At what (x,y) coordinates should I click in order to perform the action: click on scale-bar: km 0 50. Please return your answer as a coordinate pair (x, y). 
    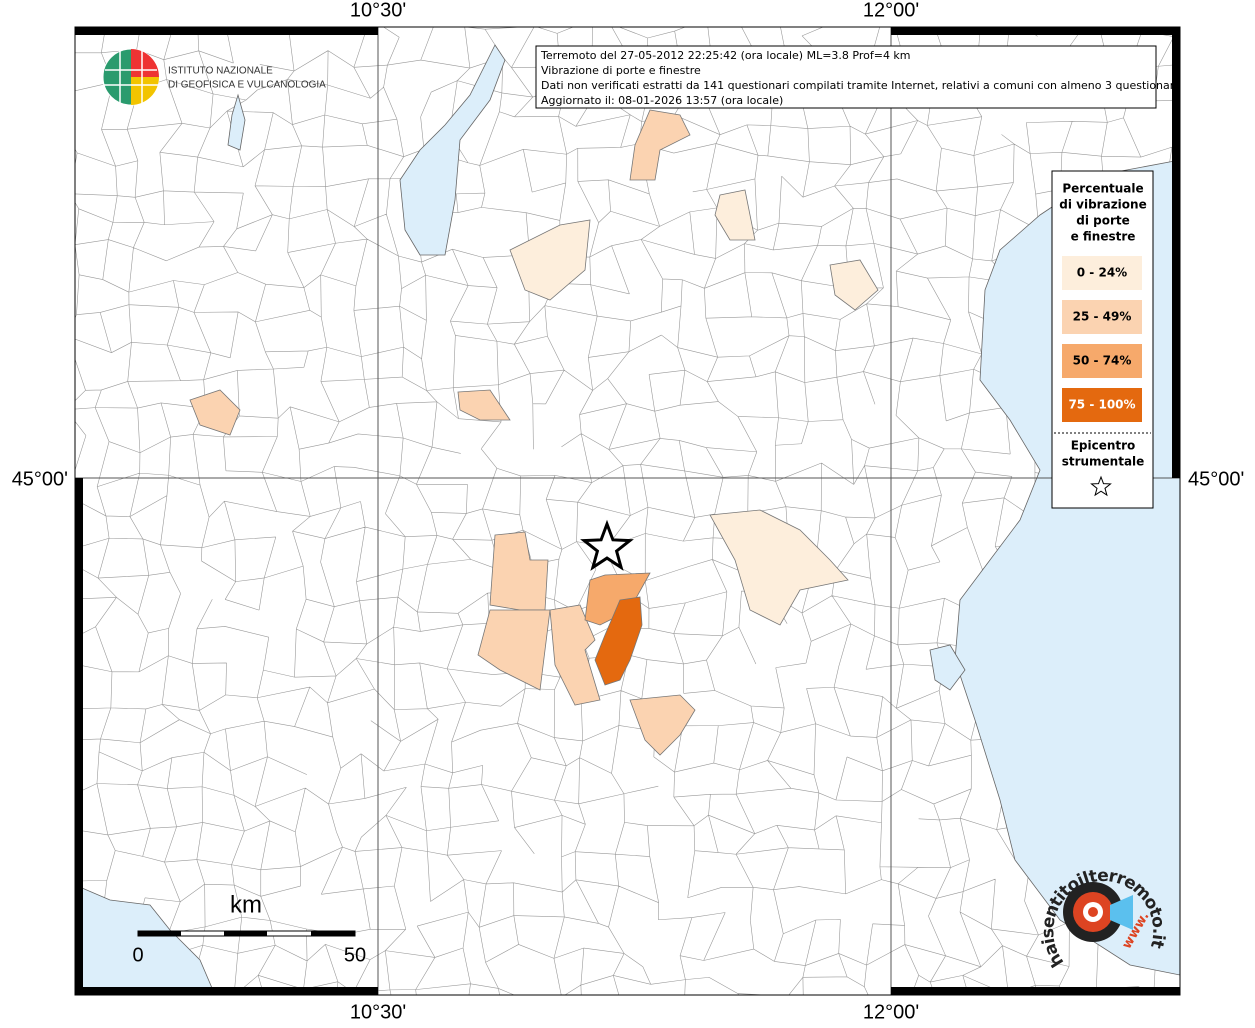
    Looking at the image, I should click on (249, 928).